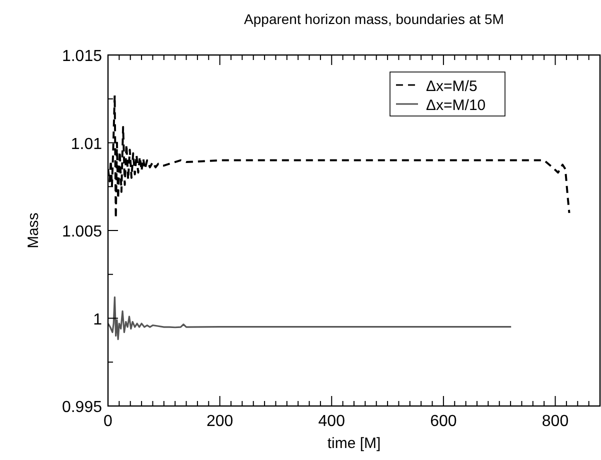 The height and width of the screenshot is (460, 601). I want to click on line-series, so click(310, 318).